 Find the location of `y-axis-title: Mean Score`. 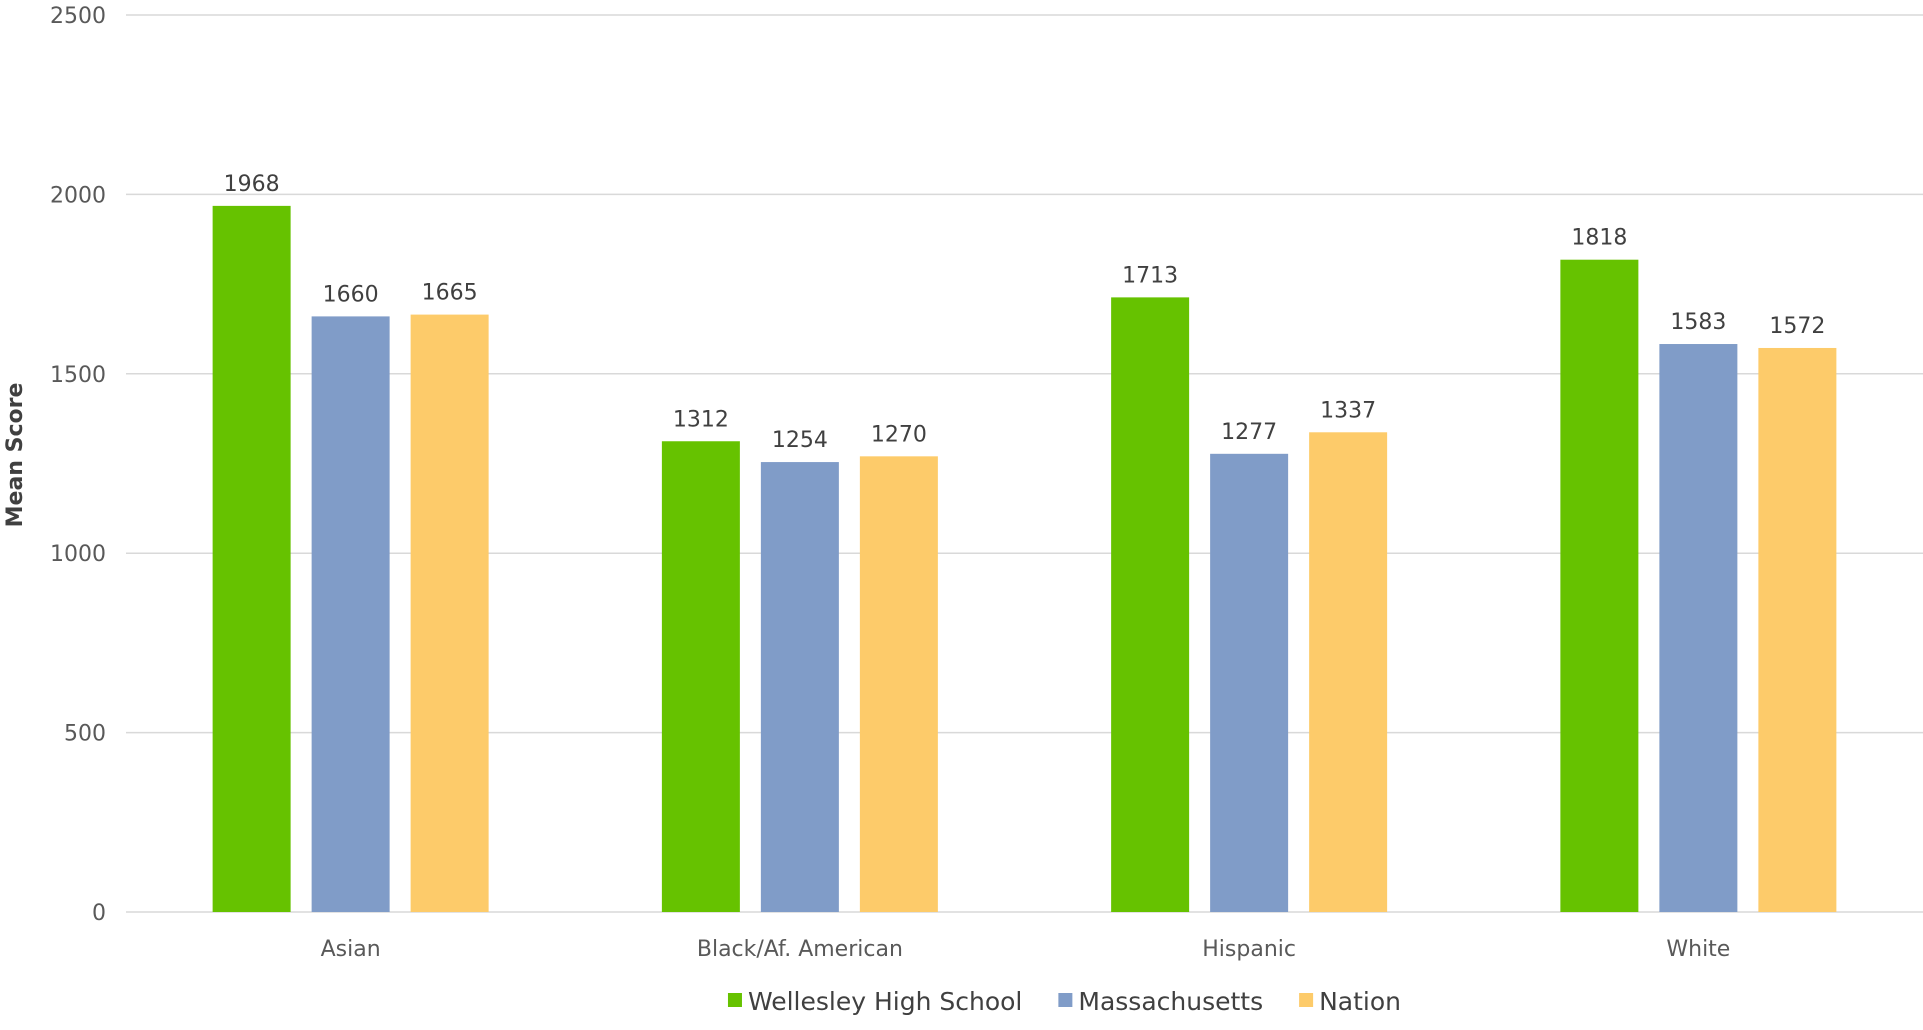

y-axis-title: Mean Score is located at coordinates (15, 455).